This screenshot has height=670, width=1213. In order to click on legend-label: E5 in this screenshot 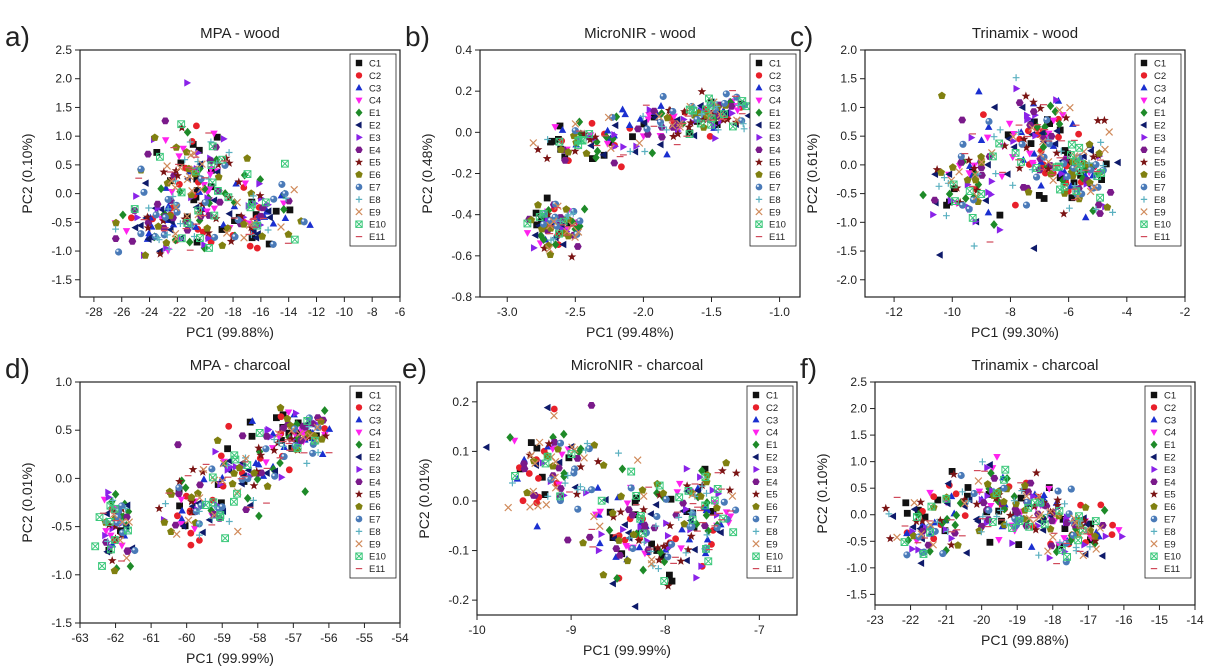, I will do `click(775, 163)`.